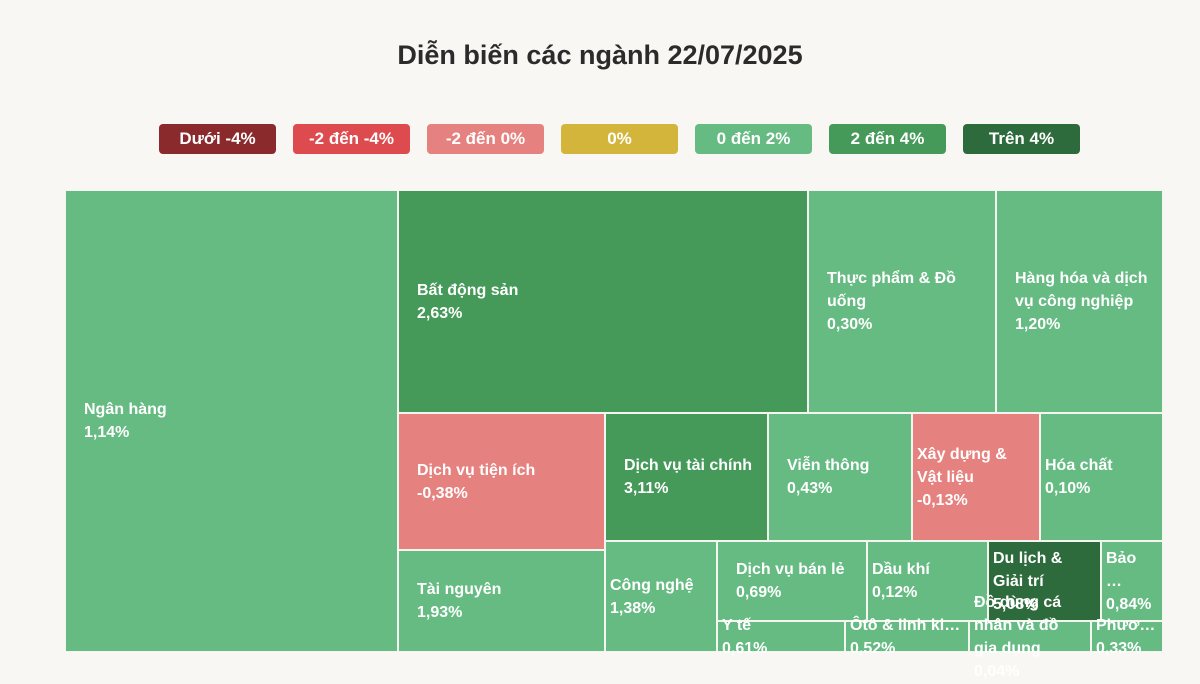  What do you see at coordinates (501, 601) in the screenshot?
I see `tile: Tài nguyên 1,93%` at bounding box center [501, 601].